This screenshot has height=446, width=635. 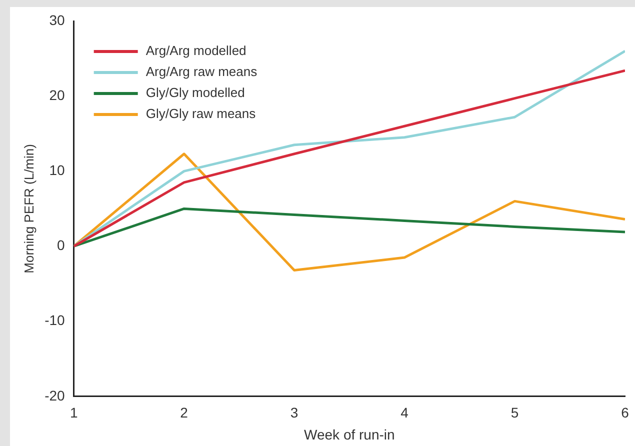 What do you see at coordinates (349, 434) in the screenshot?
I see `x-axis-title: Week of run-in` at bounding box center [349, 434].